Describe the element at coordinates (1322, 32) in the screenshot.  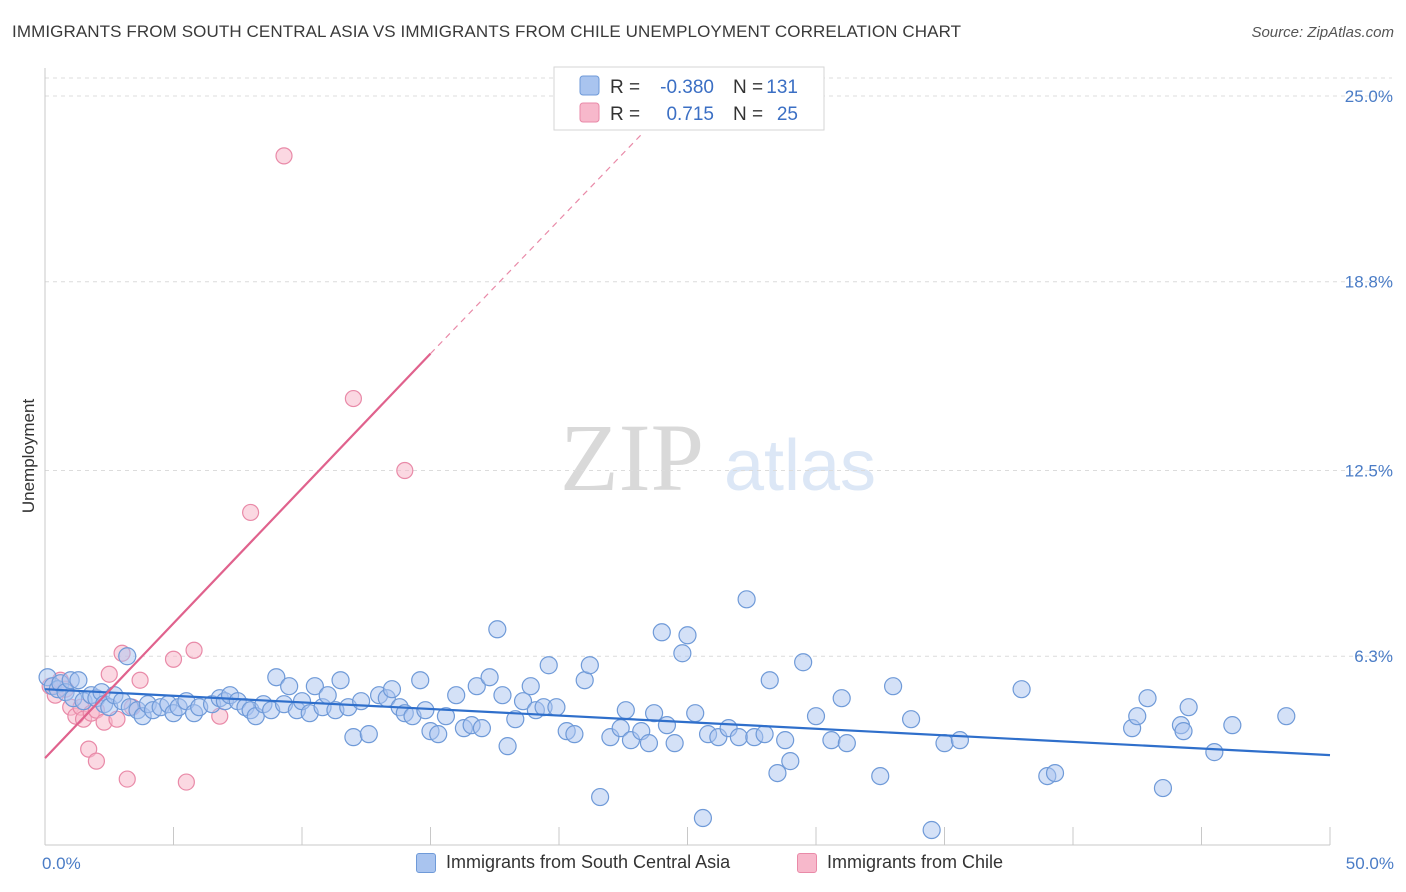
I see `source-label: Source: ZipAtlas.com` at that location.